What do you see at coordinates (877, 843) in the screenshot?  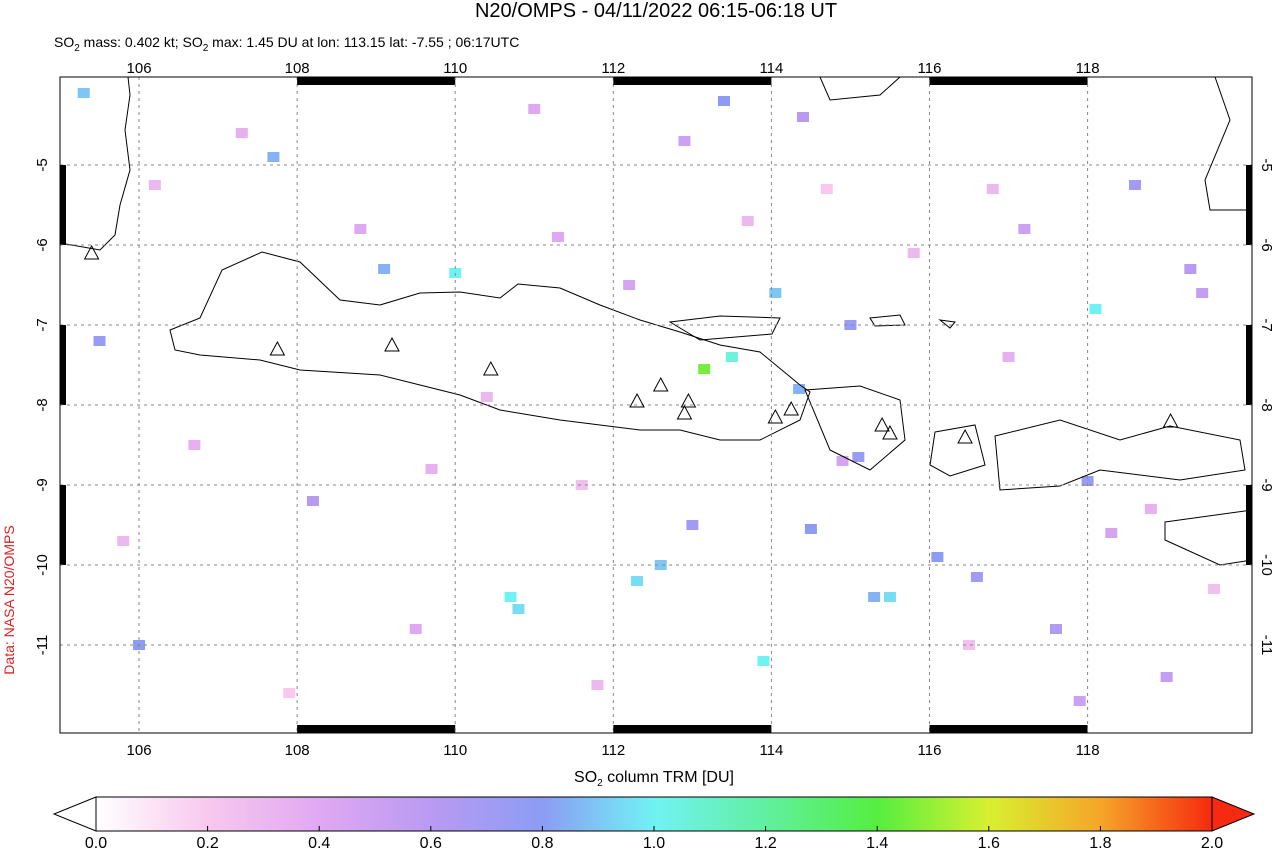 I see `colorbar-tick-label: 1.4` at bounding box center [877, 843].